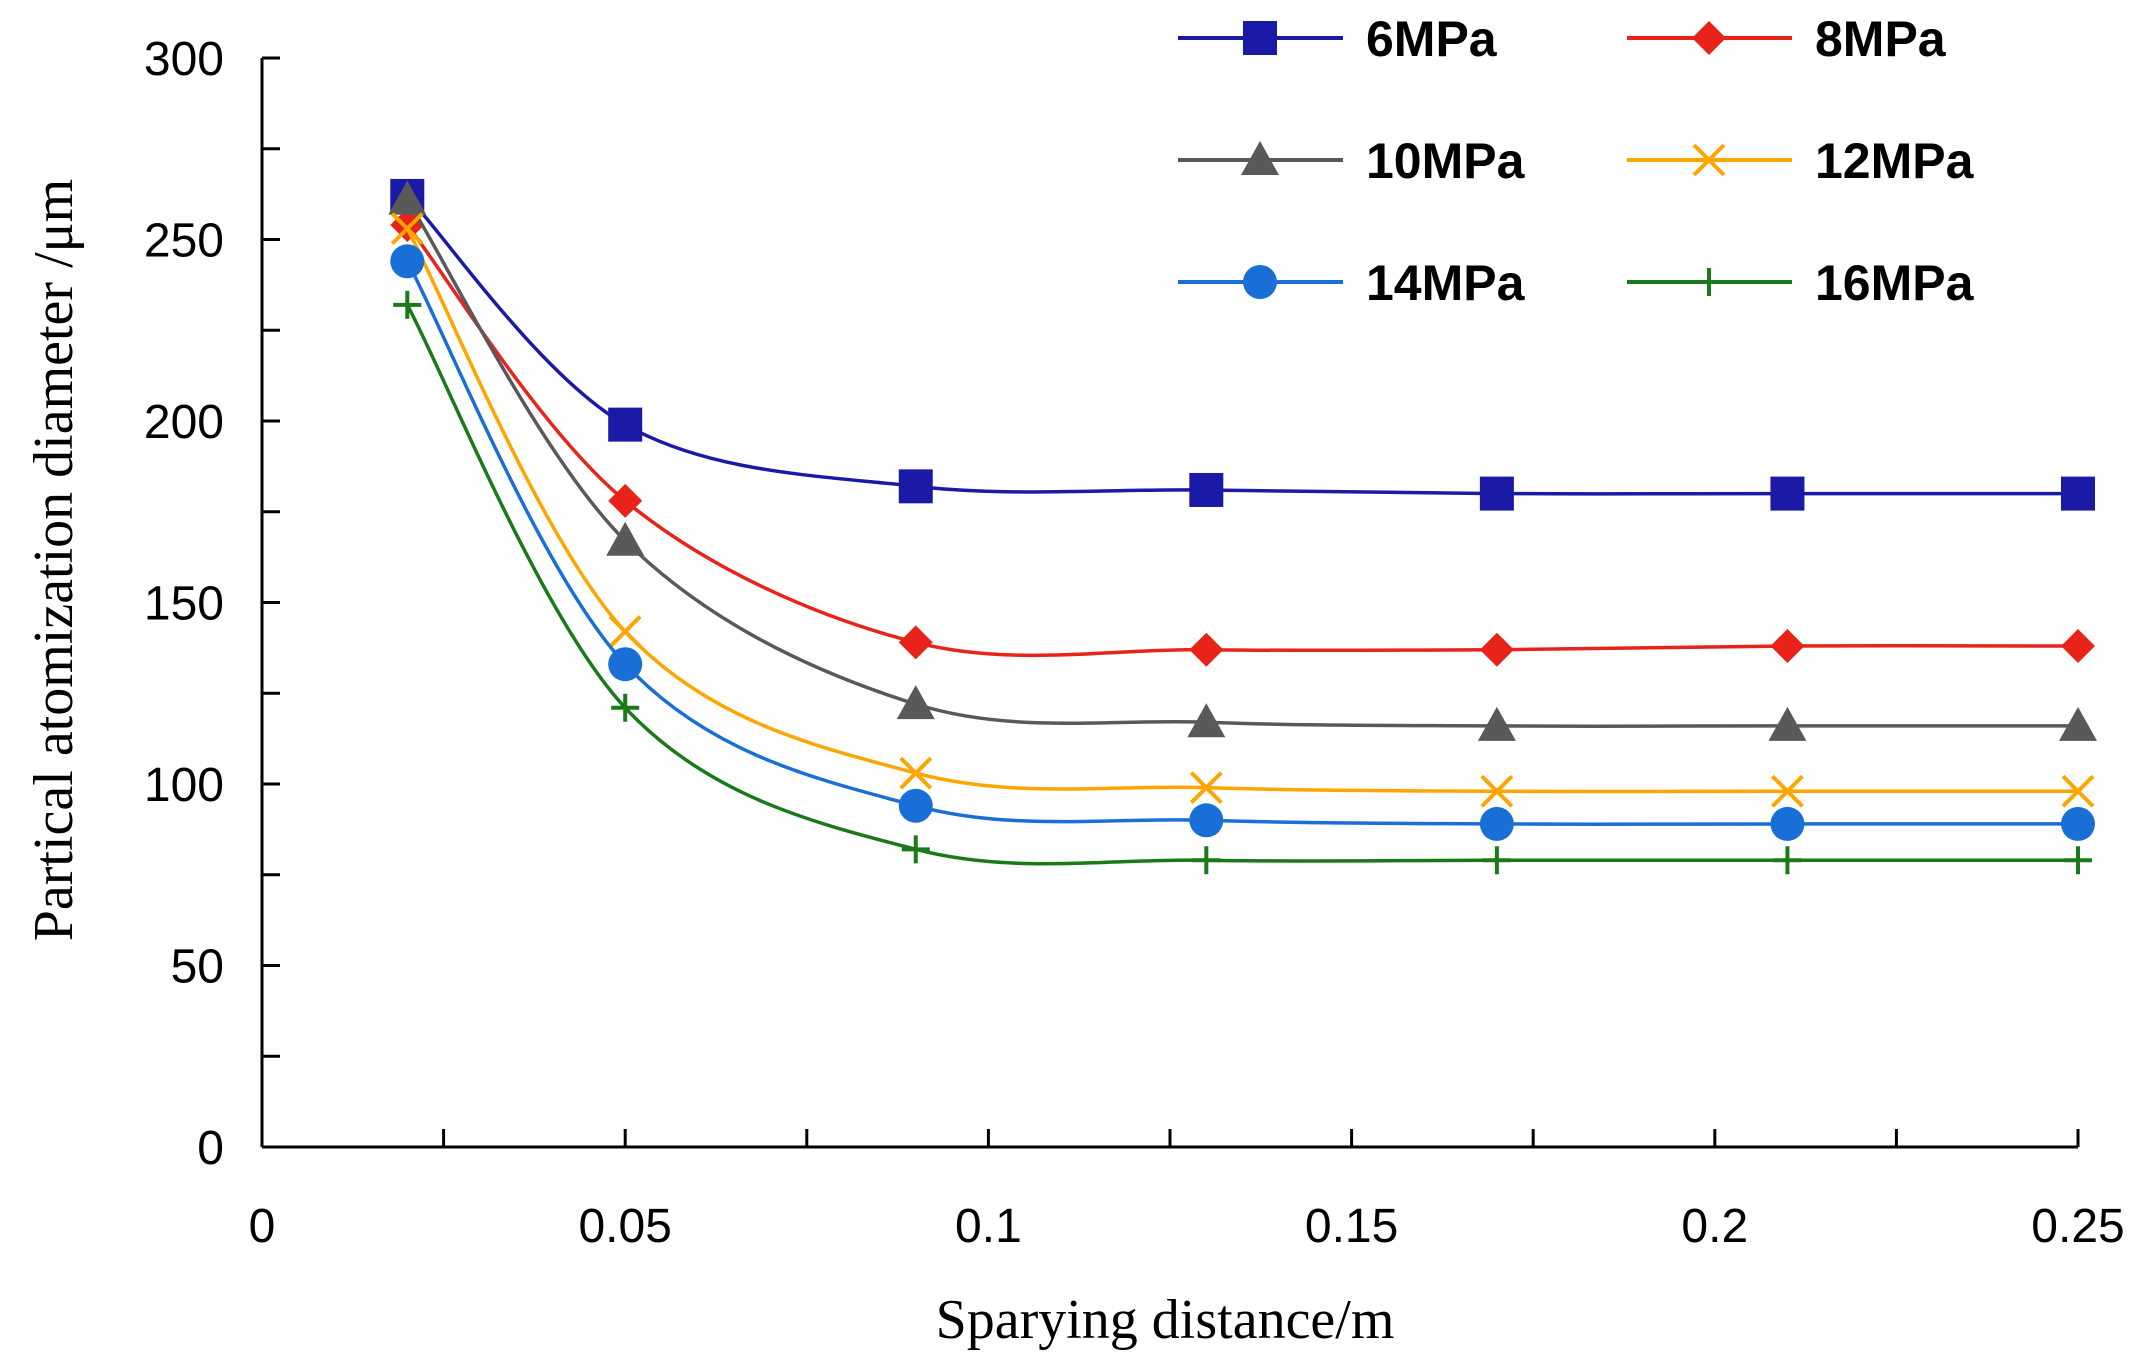  Describe the element at coordinates (184, 241) in the screenshot. I see `y-tick-label: 250` at that location.